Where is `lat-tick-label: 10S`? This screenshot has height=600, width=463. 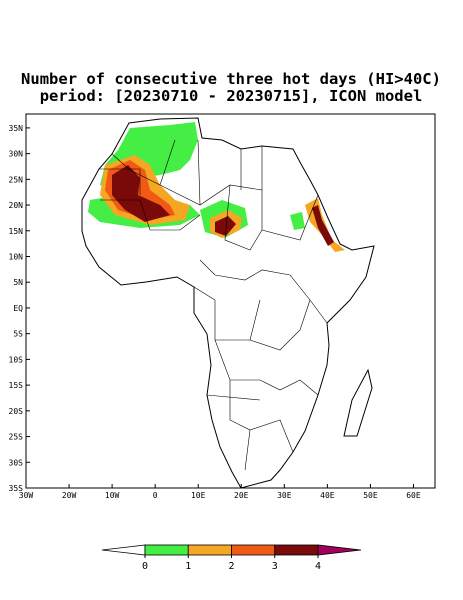
lat-tick-label: 10S is located at coordinates (16, 359).